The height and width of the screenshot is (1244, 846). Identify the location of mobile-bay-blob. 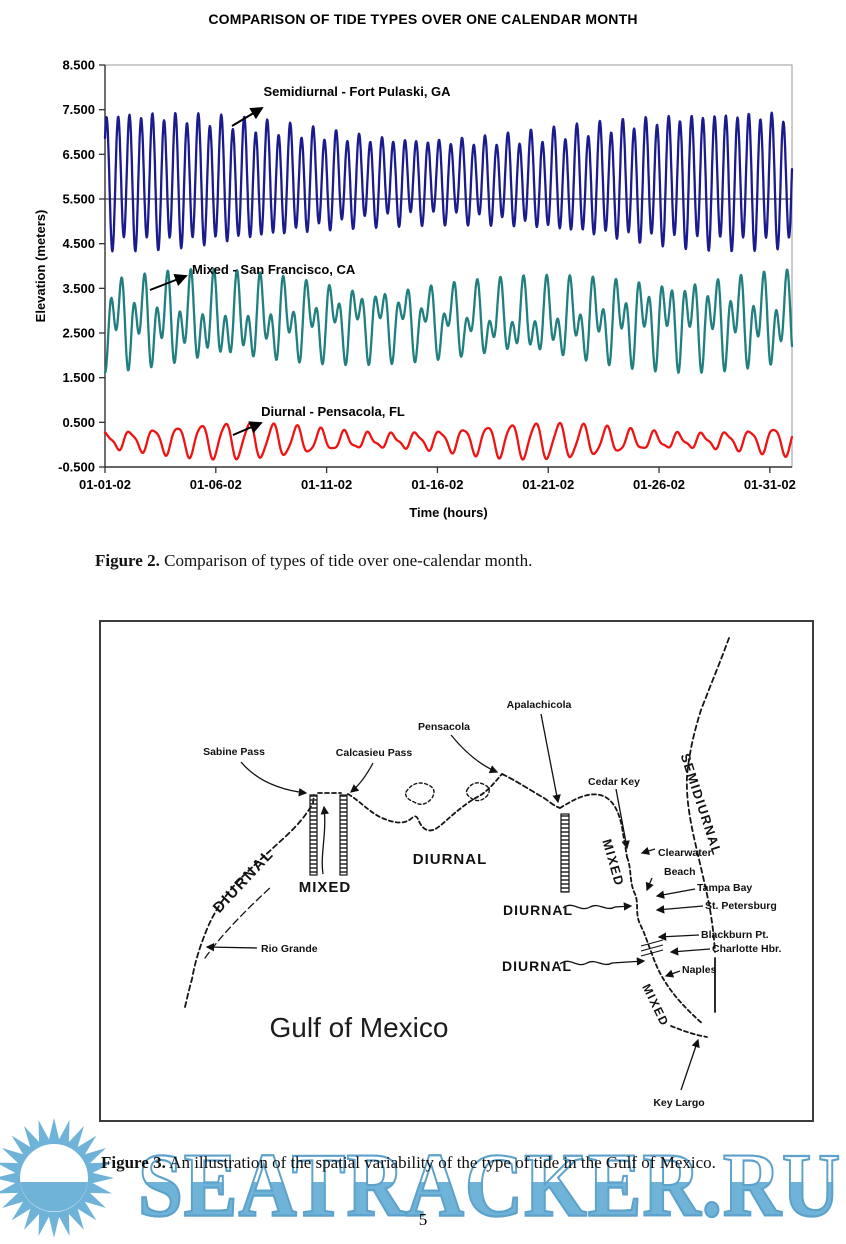
(477, 792).